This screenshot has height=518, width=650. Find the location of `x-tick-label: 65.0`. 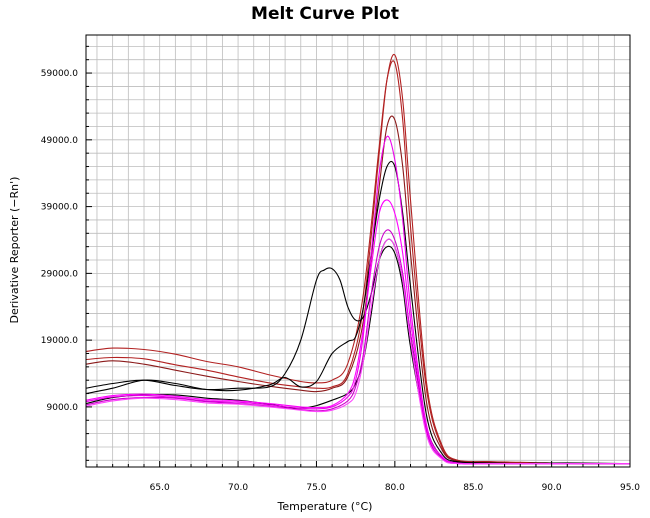

x-tick-label: 65.0 is located at coordinates (160, 488).